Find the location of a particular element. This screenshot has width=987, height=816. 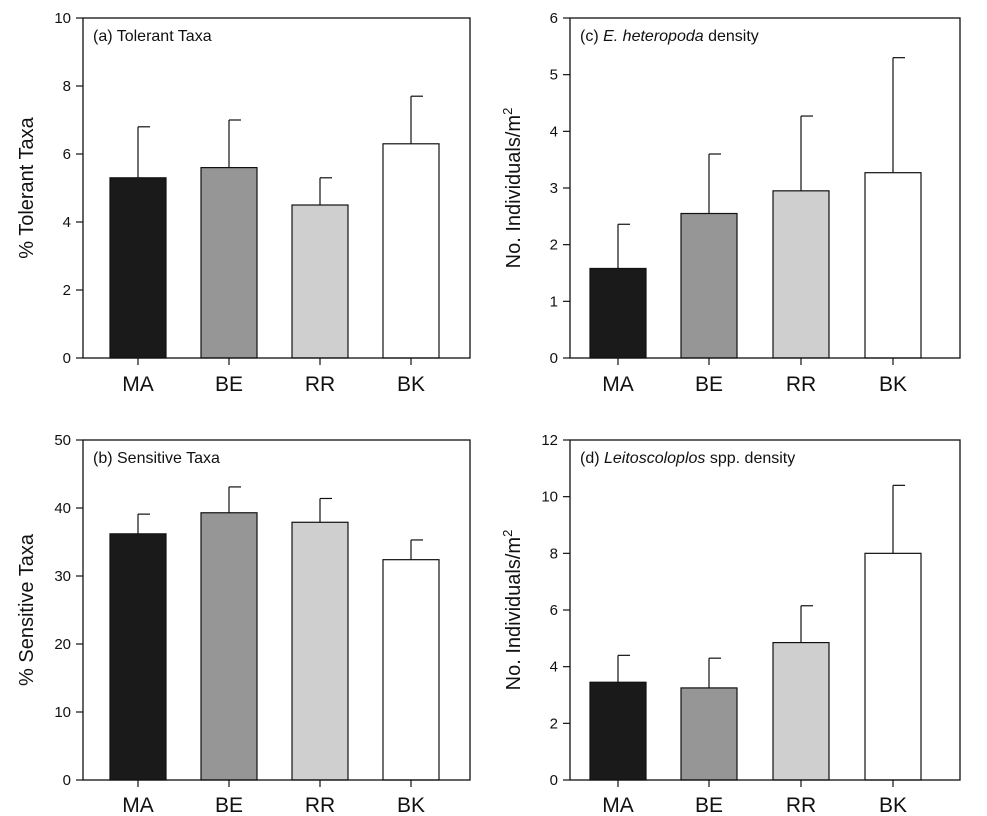

panel-title: (c) E. heteropoda density is located at coordinates (669, 36).